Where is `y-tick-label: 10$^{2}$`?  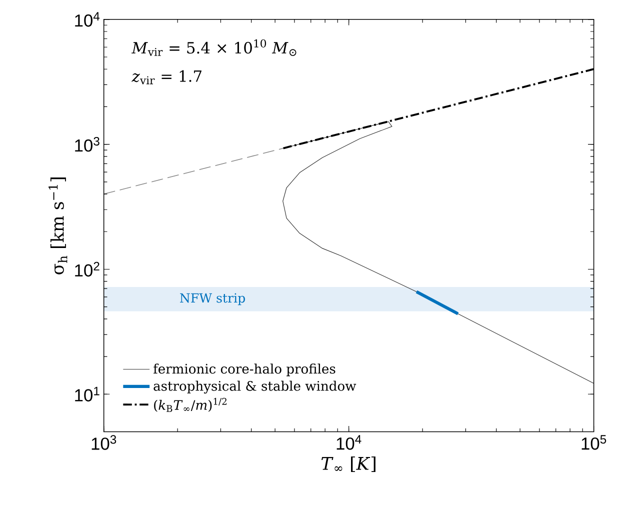 y-tick-label: 10$^{2}$ is located at coordinates (87, 269).